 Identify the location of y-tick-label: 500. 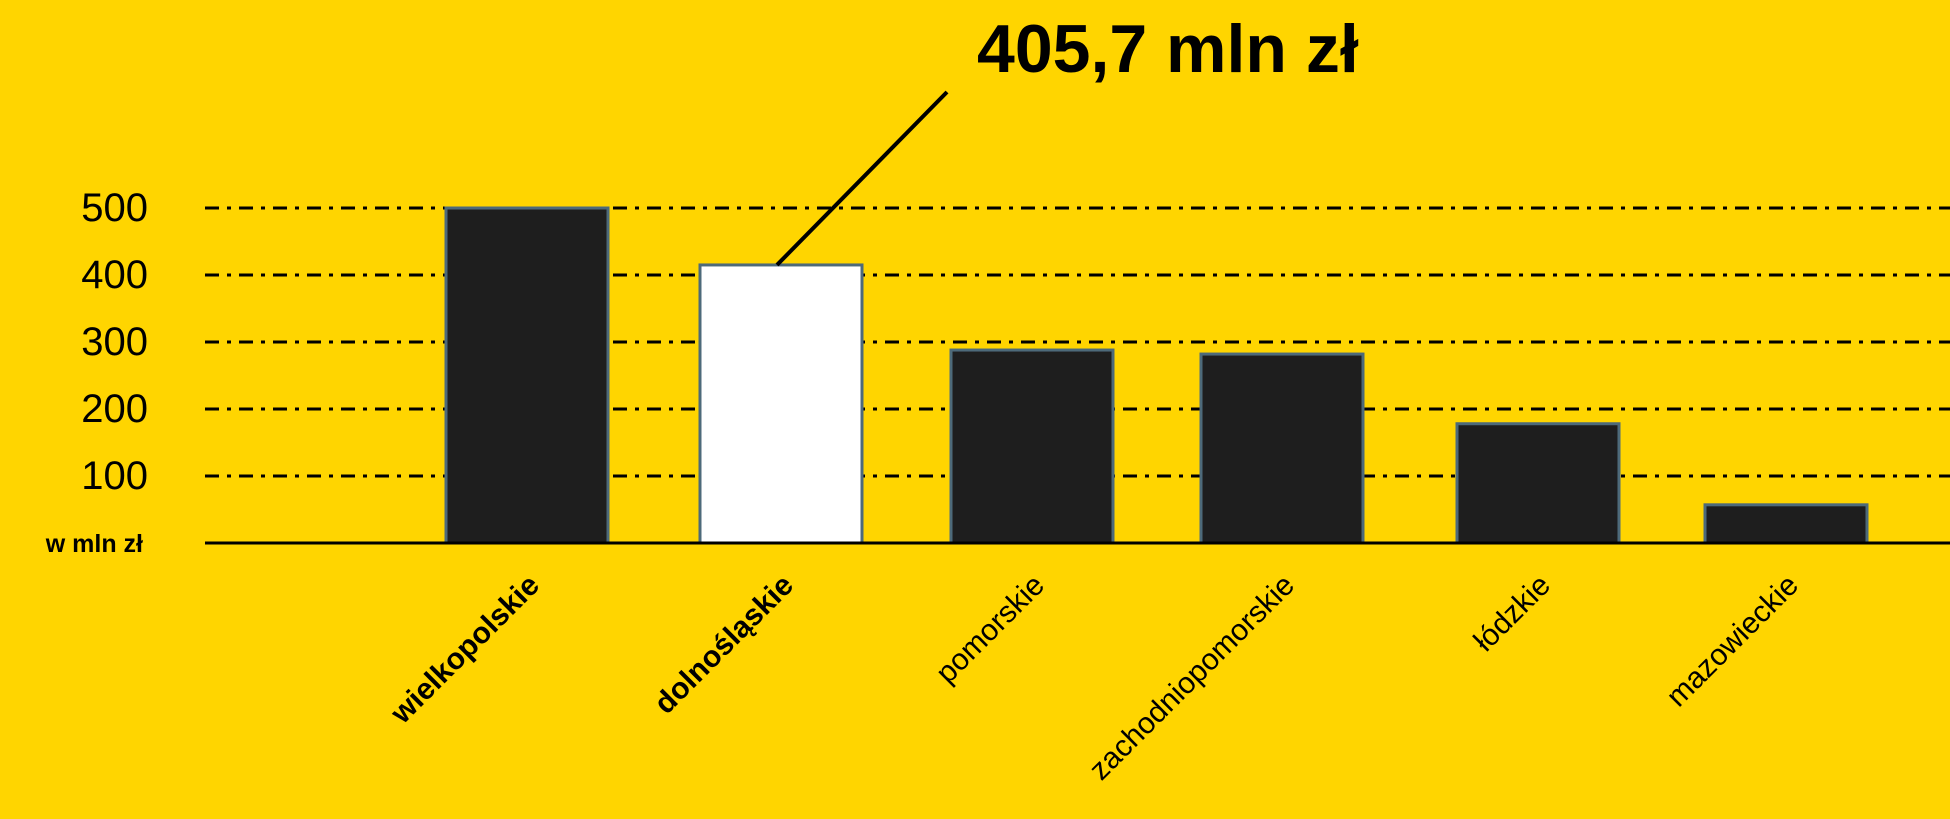
(114, 208).